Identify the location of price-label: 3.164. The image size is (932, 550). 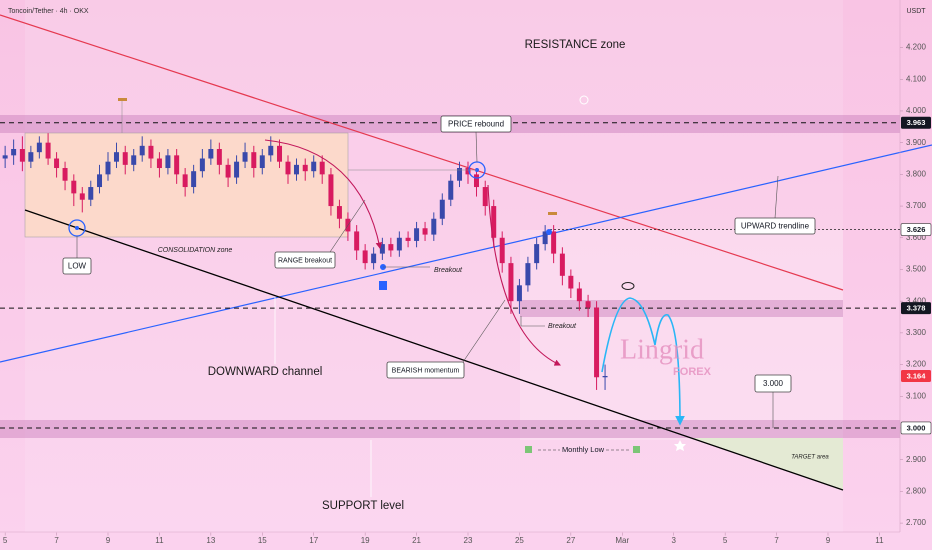
(917, 375).